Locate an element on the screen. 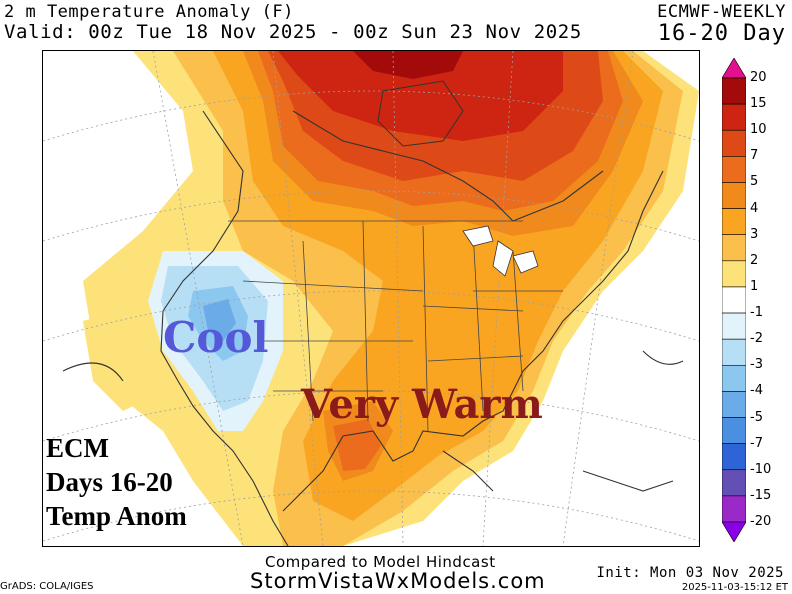 This screenshot has width=792, height=594. grads-credit: GrADS: COLA/IGES is located at coordinates (47, 586).